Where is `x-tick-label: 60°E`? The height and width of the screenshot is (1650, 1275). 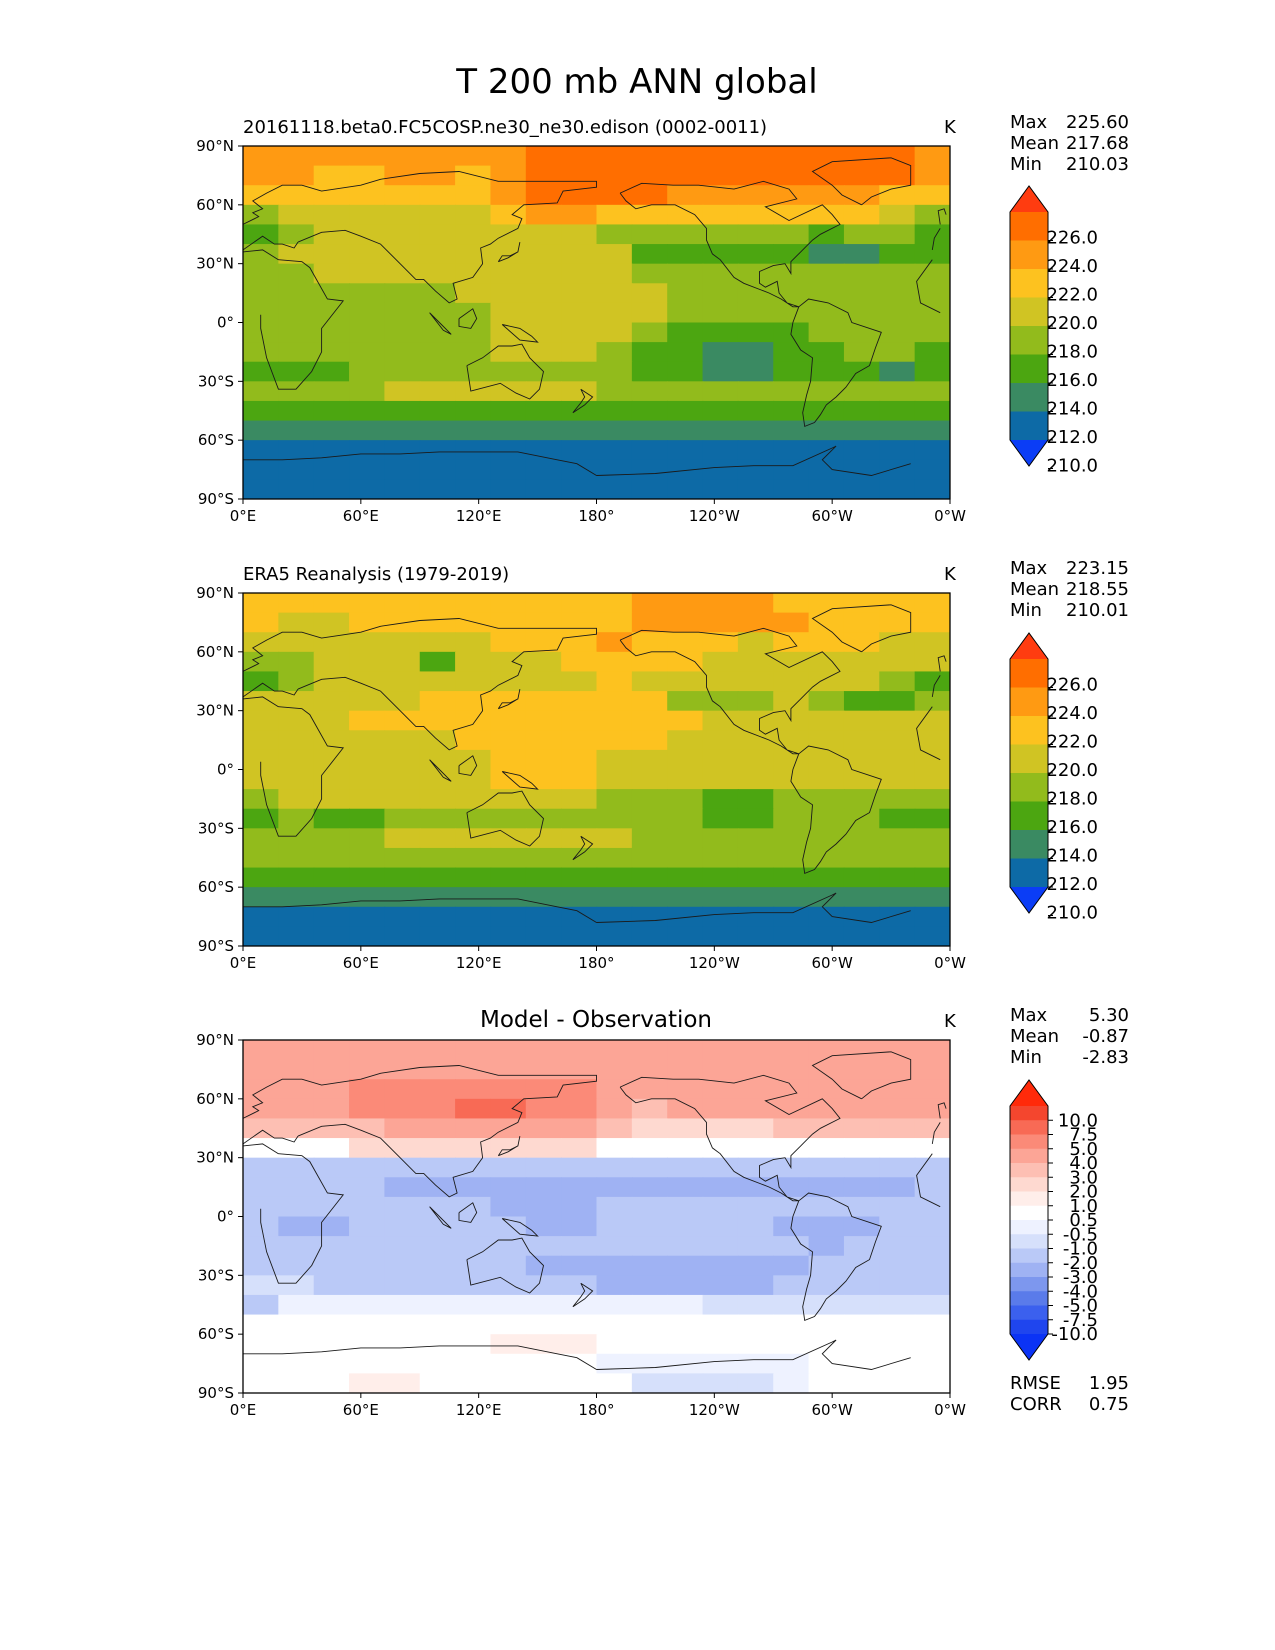 x-tick-label: 60°E is located at coordinates (361, 1410).